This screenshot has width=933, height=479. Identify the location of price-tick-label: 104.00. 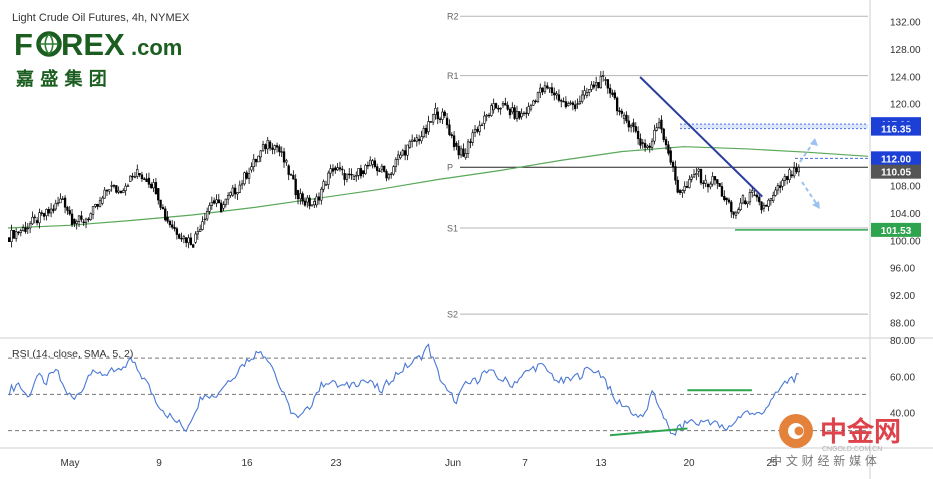
(905, 214).